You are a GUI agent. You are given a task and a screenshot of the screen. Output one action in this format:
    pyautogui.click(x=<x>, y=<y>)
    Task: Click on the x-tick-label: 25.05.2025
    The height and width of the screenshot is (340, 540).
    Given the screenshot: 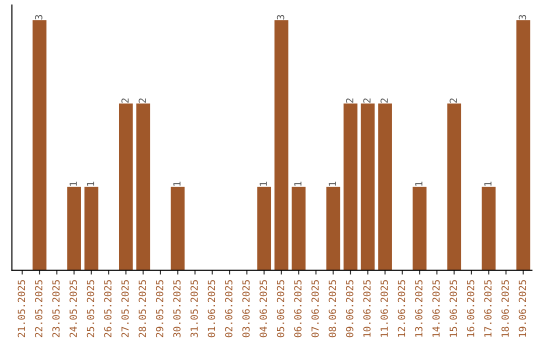 What is the action you would take?
    pyautogui.click(x=90, y=309)
    